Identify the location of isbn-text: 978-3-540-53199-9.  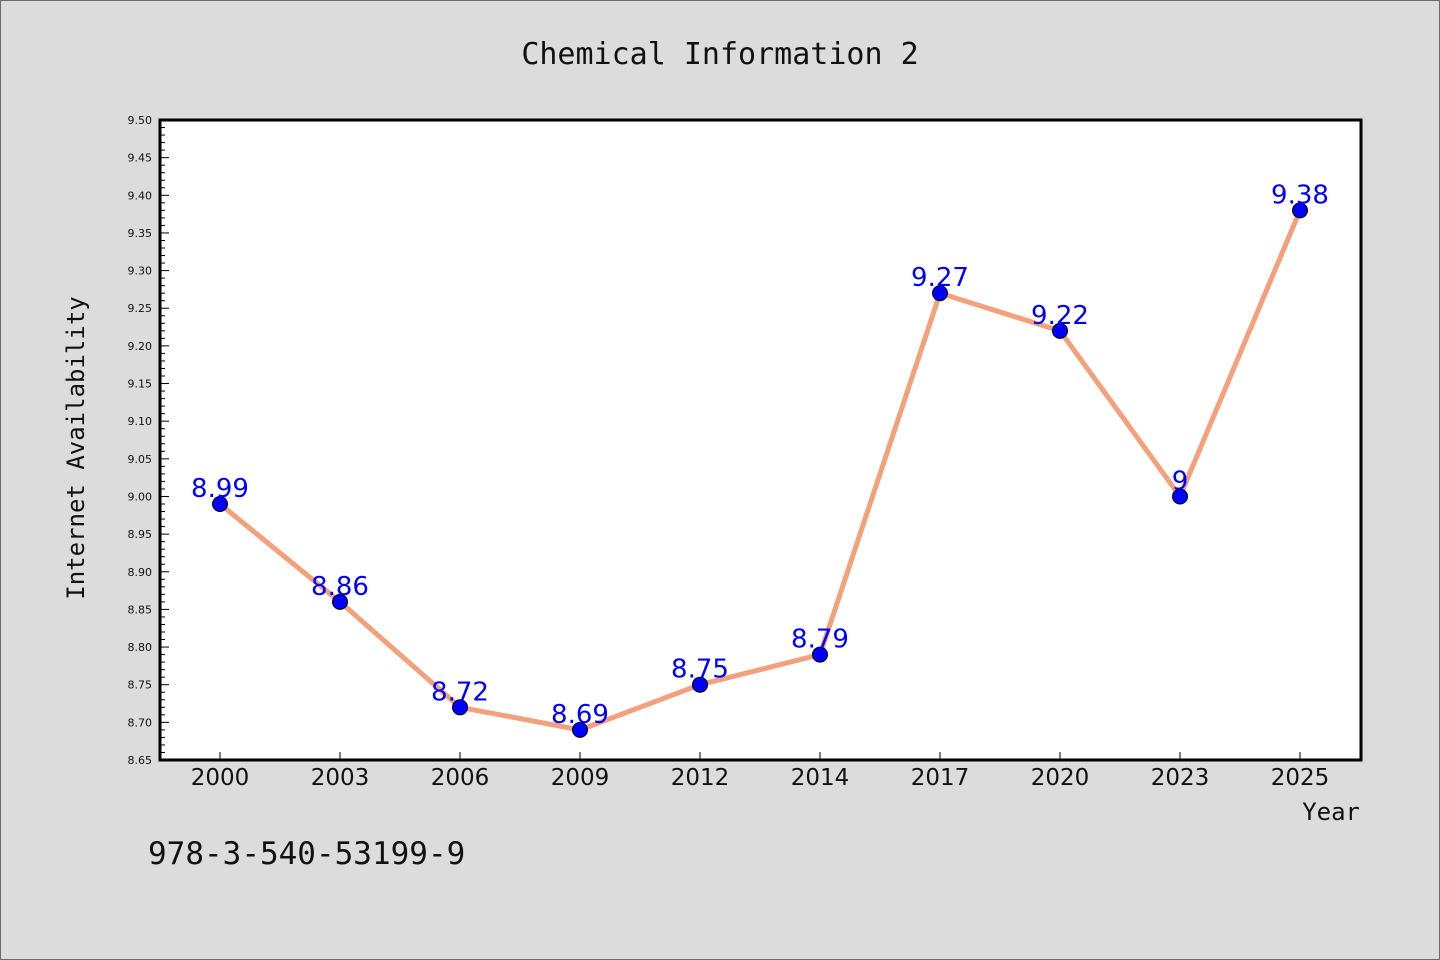
(306, 854).